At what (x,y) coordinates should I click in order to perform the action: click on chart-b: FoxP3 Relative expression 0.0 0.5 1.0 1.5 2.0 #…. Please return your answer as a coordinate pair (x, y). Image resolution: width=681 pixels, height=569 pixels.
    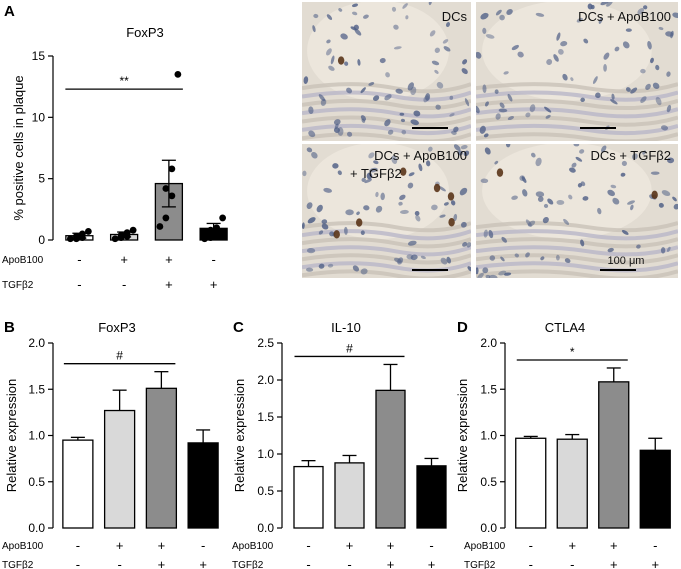
    Looking at the image, I should click on (110, 444).